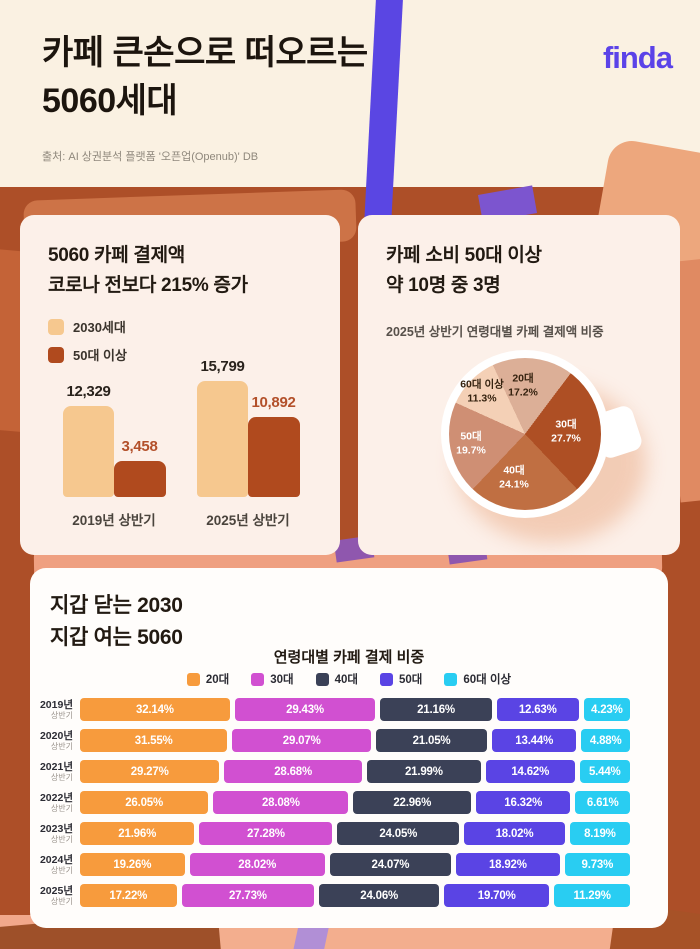  What do you see at coordinates (56, 771) in the screenshot?
I see `trend-row-label: 2021년 상반기` at bounding box center [56, 771].